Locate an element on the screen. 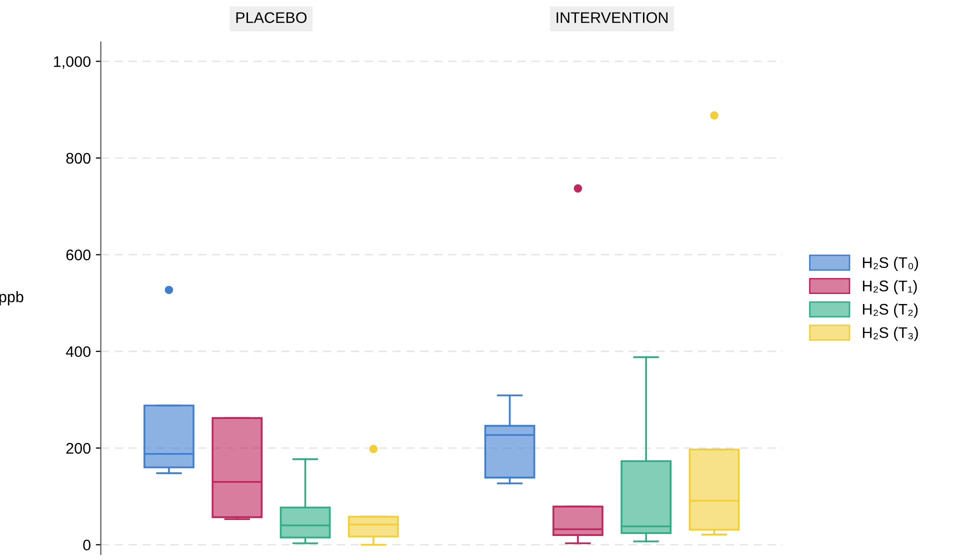  y-tick-label: 200 is located at coordinates (78, 448).